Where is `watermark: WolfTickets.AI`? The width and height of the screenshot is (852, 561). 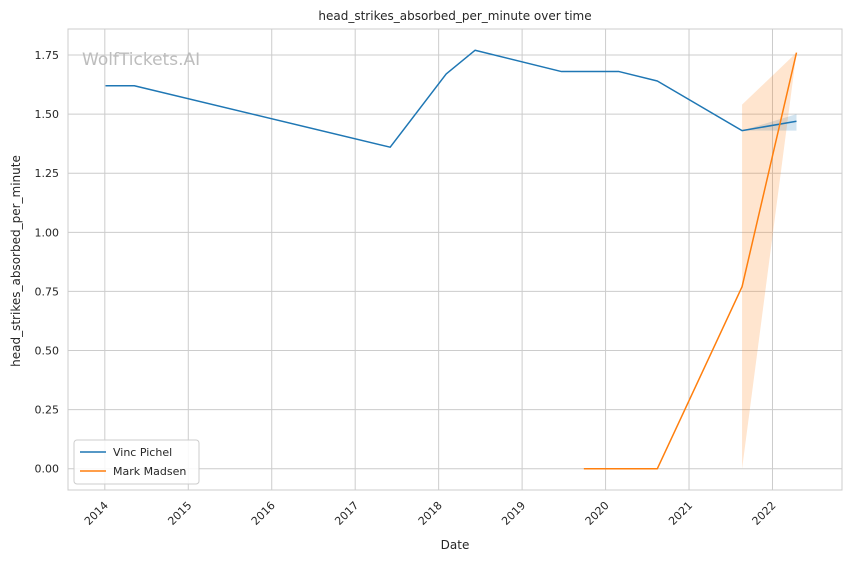
watermark: WolfTickets.AI is located at coordinates (141, 60).